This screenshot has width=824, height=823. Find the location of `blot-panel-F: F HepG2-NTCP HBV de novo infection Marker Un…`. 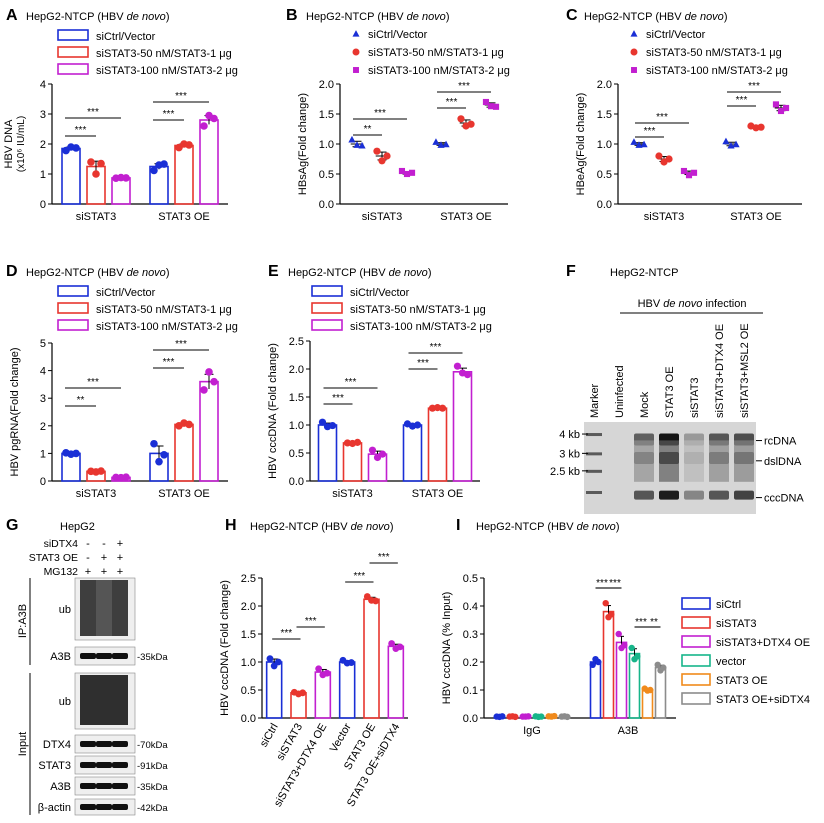

blot-panel-F: F HepG2-NTCP HBV de novo infection Marker Un… is located at coordinates (677, 388).